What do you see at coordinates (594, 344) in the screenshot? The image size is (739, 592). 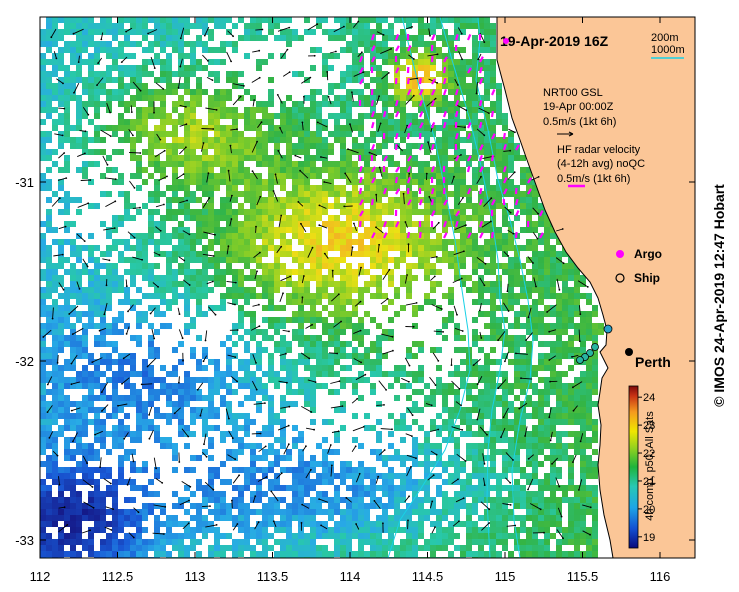 I see `ship-track` at bounding box center [594, 344].